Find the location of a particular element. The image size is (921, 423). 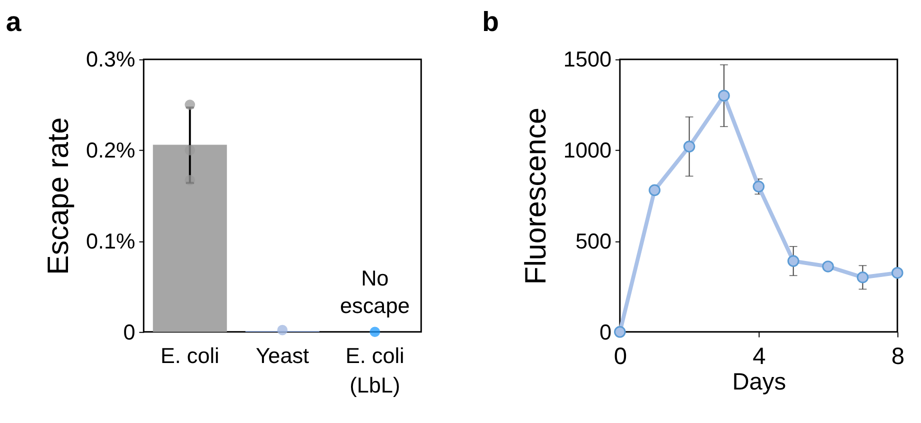

y-axis-title: Escape rate is located at coordinates (59, 196).